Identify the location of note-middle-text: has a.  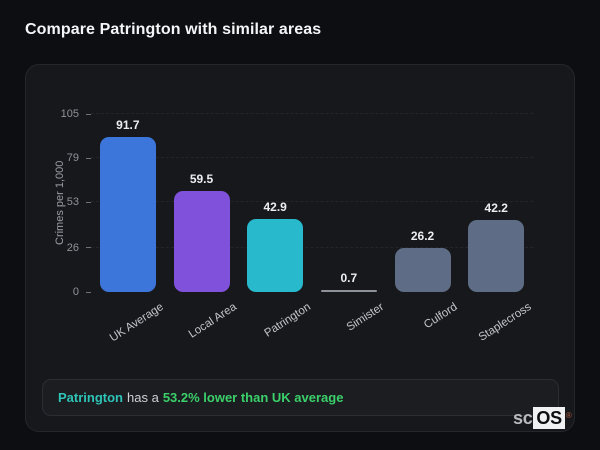
(143, 397).